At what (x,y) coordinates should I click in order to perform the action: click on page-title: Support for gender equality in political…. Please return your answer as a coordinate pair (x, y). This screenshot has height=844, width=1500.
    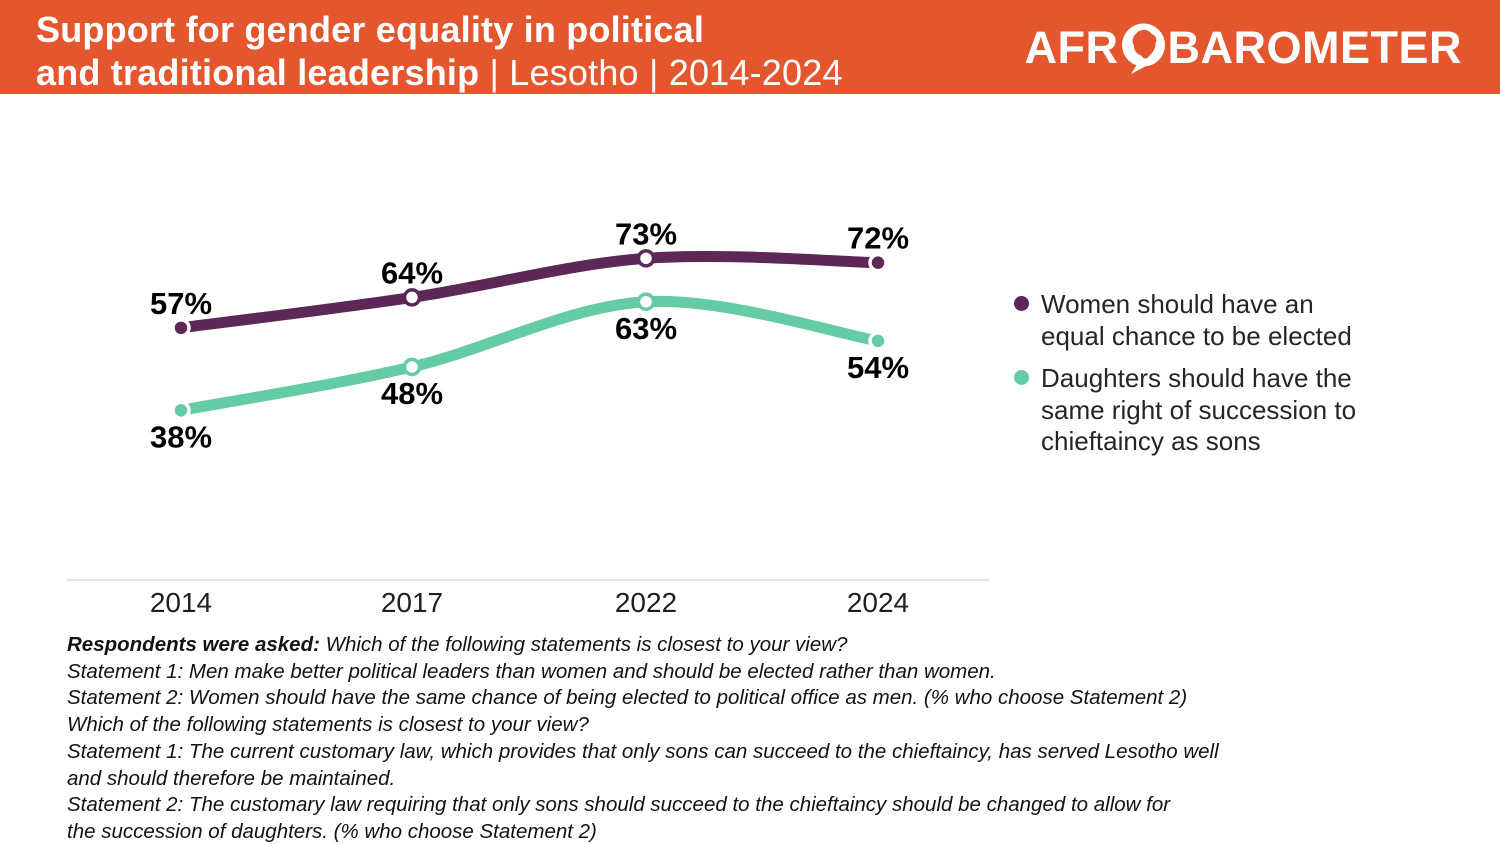
    Looking at the image, I should click on (439, 51).